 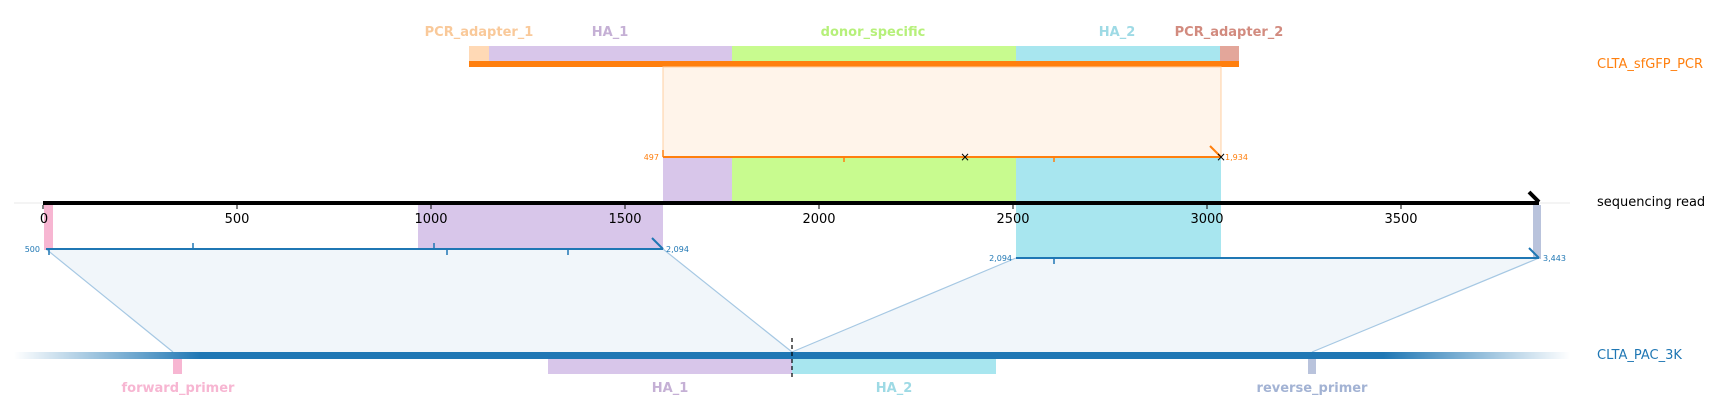 I want to click on top-alignment: × × 497 1,934, so click(x=946, y=154).